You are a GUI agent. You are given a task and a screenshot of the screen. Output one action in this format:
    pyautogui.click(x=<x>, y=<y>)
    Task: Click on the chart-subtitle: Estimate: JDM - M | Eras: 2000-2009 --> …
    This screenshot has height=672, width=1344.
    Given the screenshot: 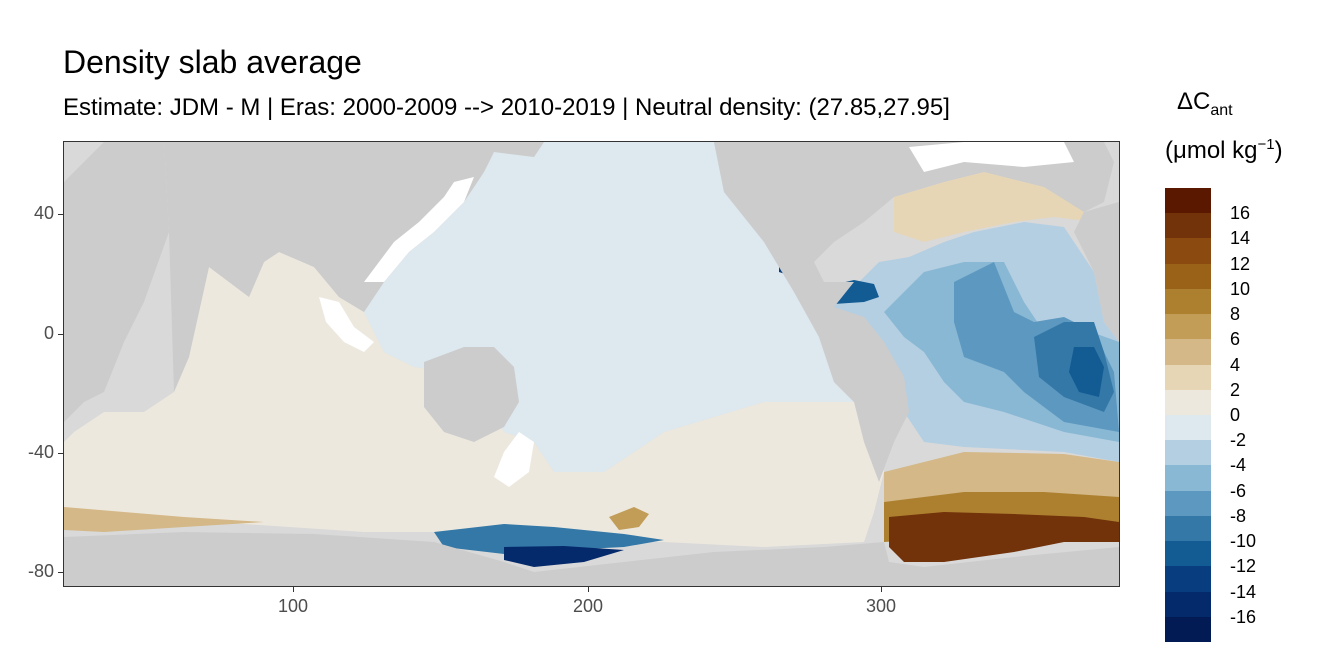 What is the action you would take?
    pyautogui.click(x=506, y=107)
    